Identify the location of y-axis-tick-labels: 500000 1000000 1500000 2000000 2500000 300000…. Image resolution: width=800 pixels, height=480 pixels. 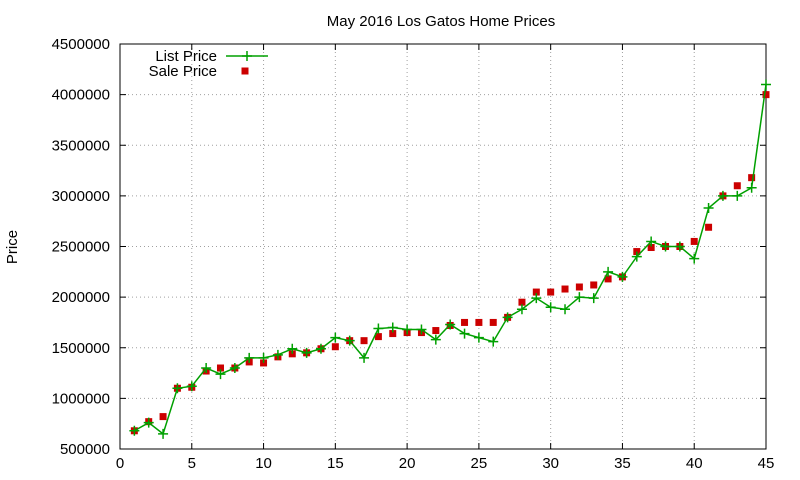
(81, 247).